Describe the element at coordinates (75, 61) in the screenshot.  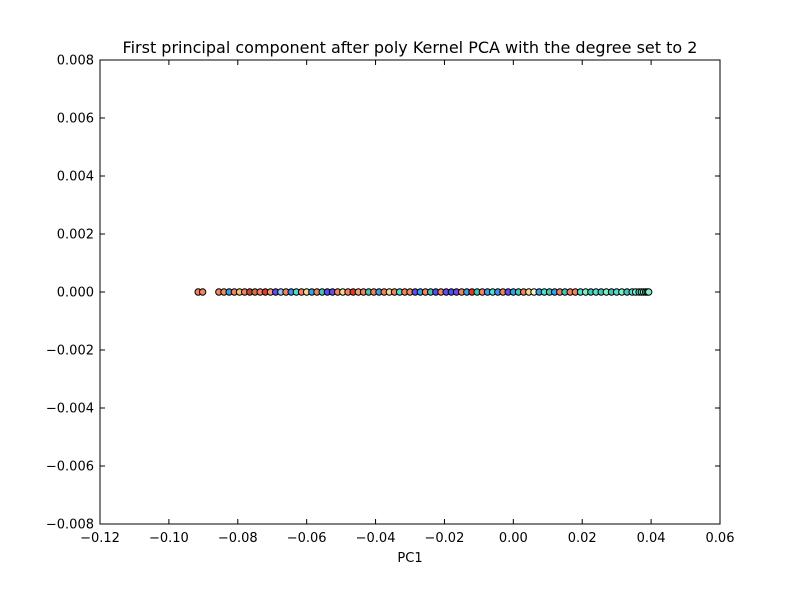
I see `y-tick-label: 0.008` at that location.